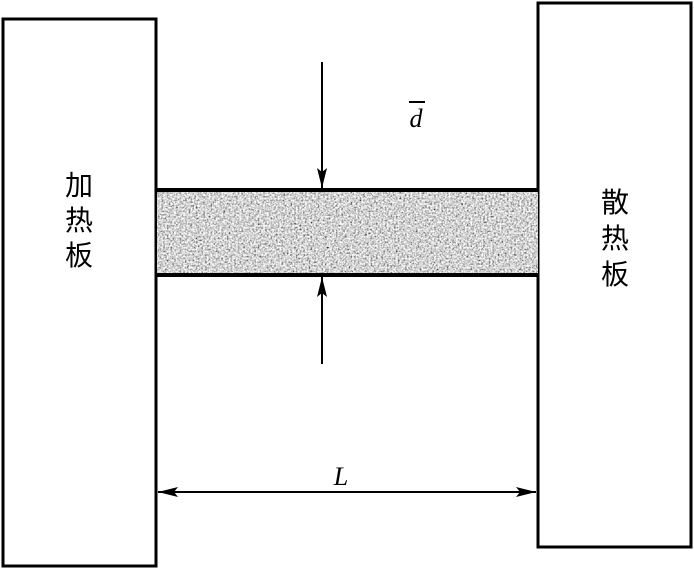 Image resolution: width=694 pixels, height=568 pixels. What do you see at coordinates (340, 476) in the screenshot?
I see `length-label: L` at bounding box center [340, 476].